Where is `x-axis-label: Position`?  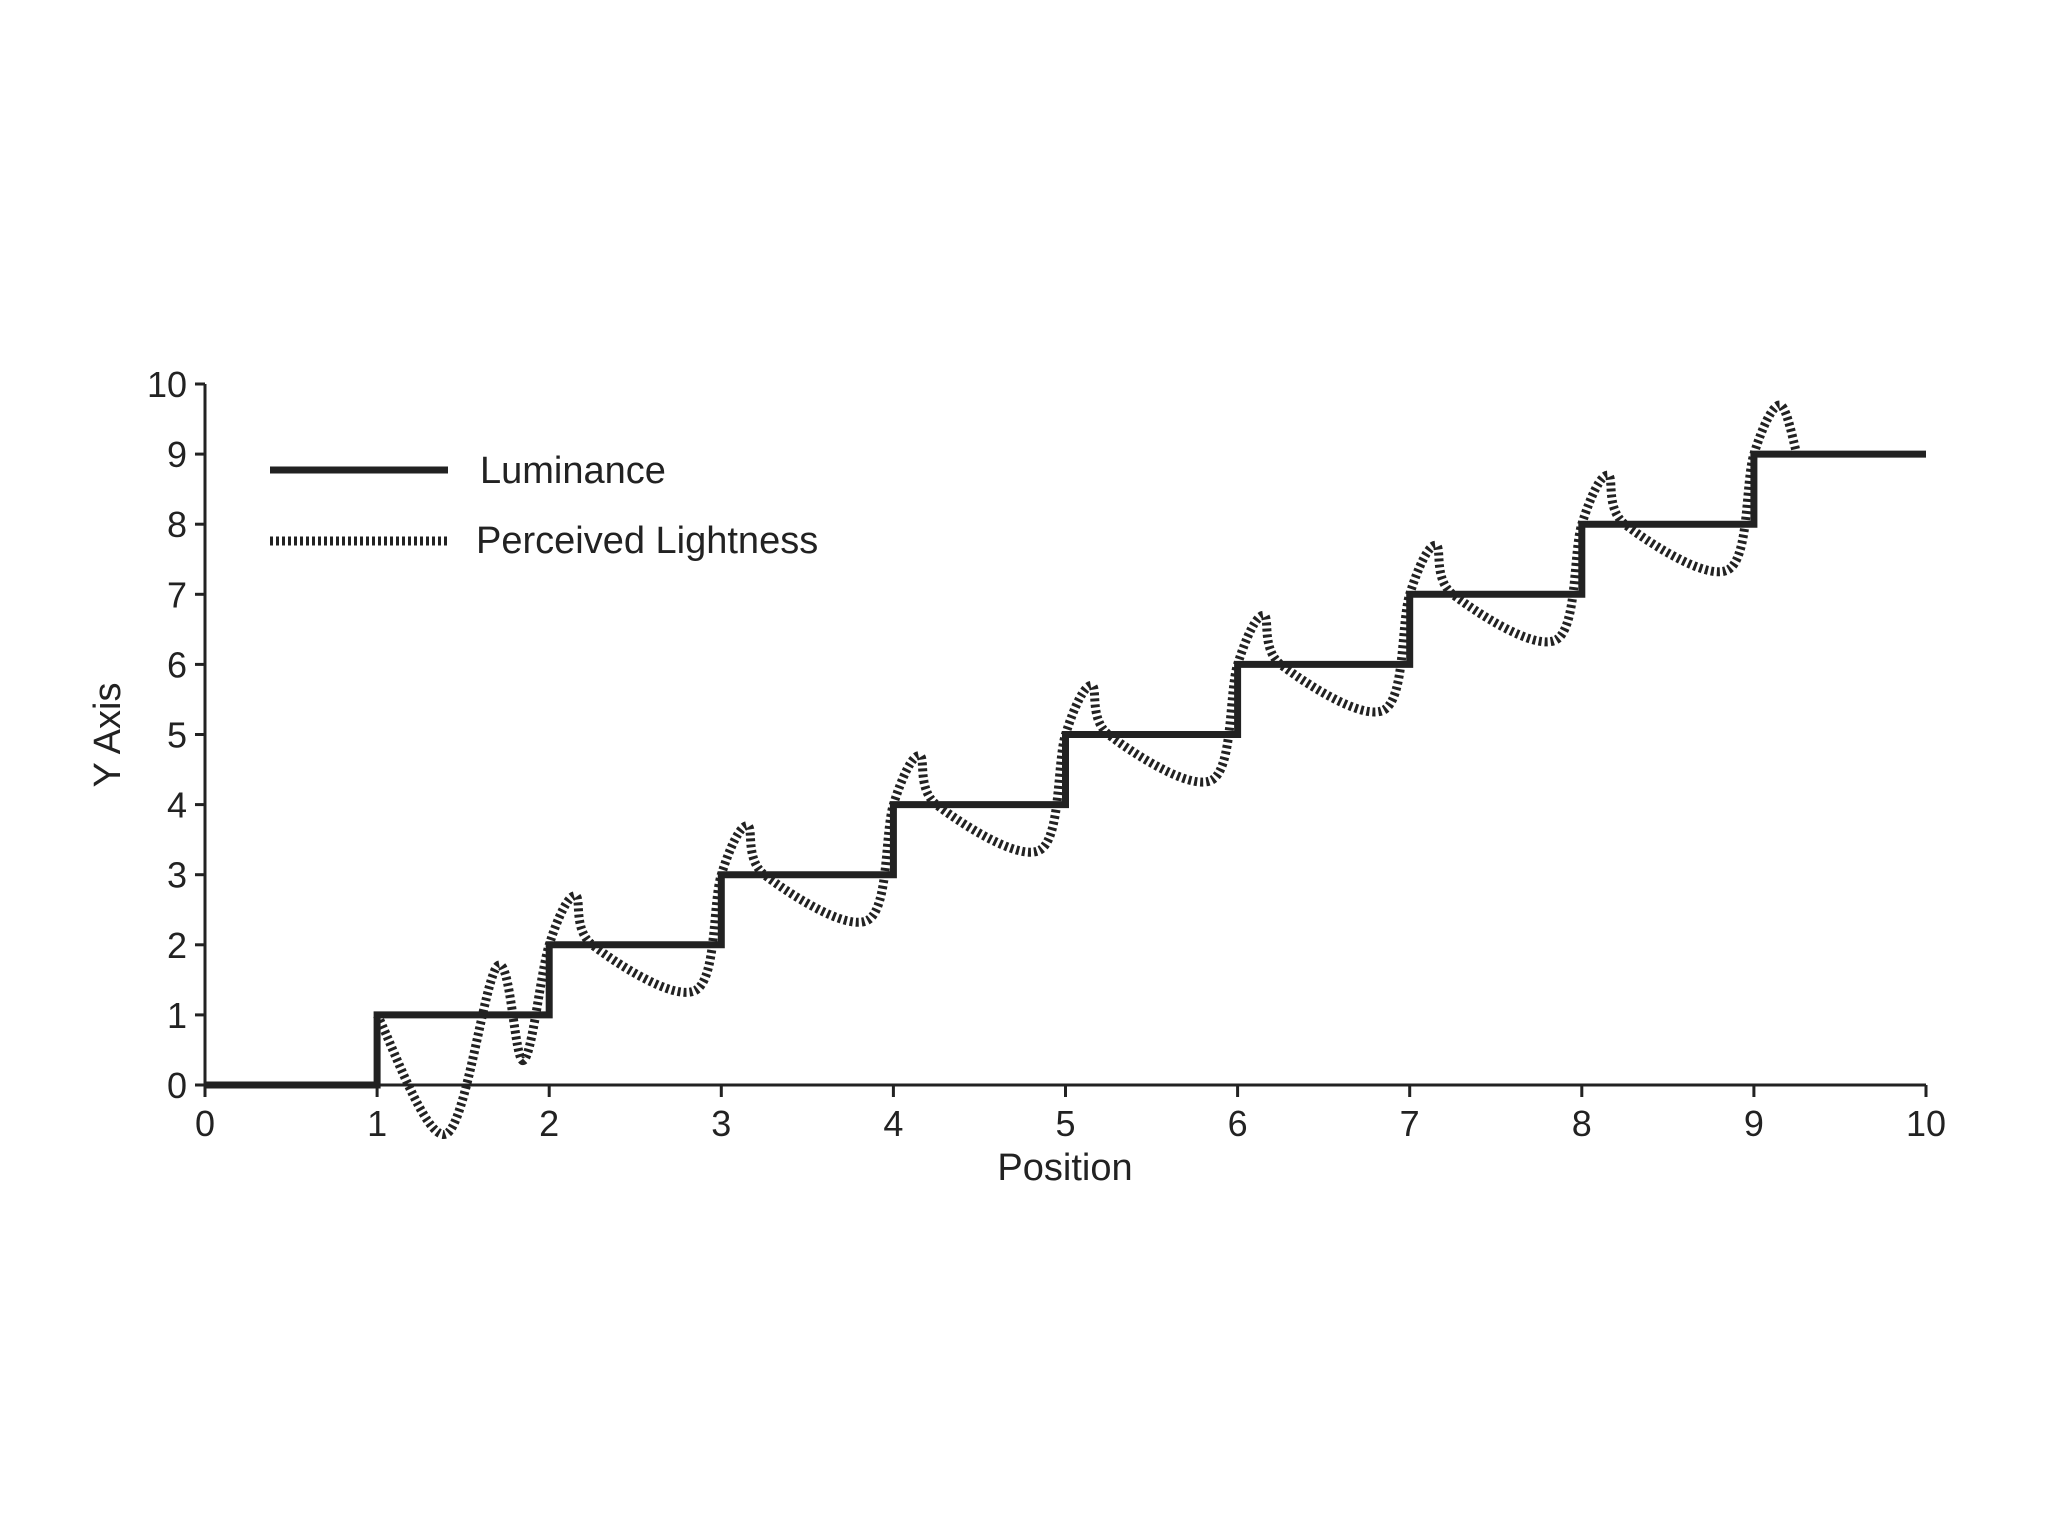
x-axis-label: Position is located at coordinates (1064, 1168).